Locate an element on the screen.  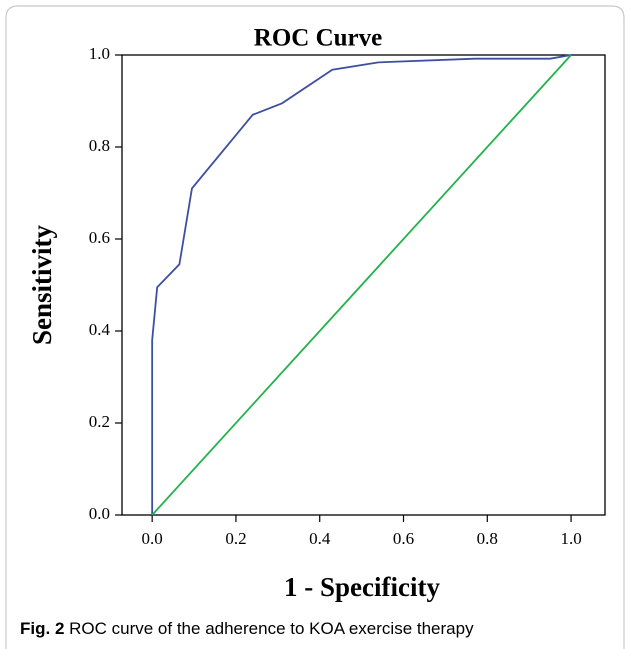
x-tick-label: 0.2 is located at coordinates (235, 538).